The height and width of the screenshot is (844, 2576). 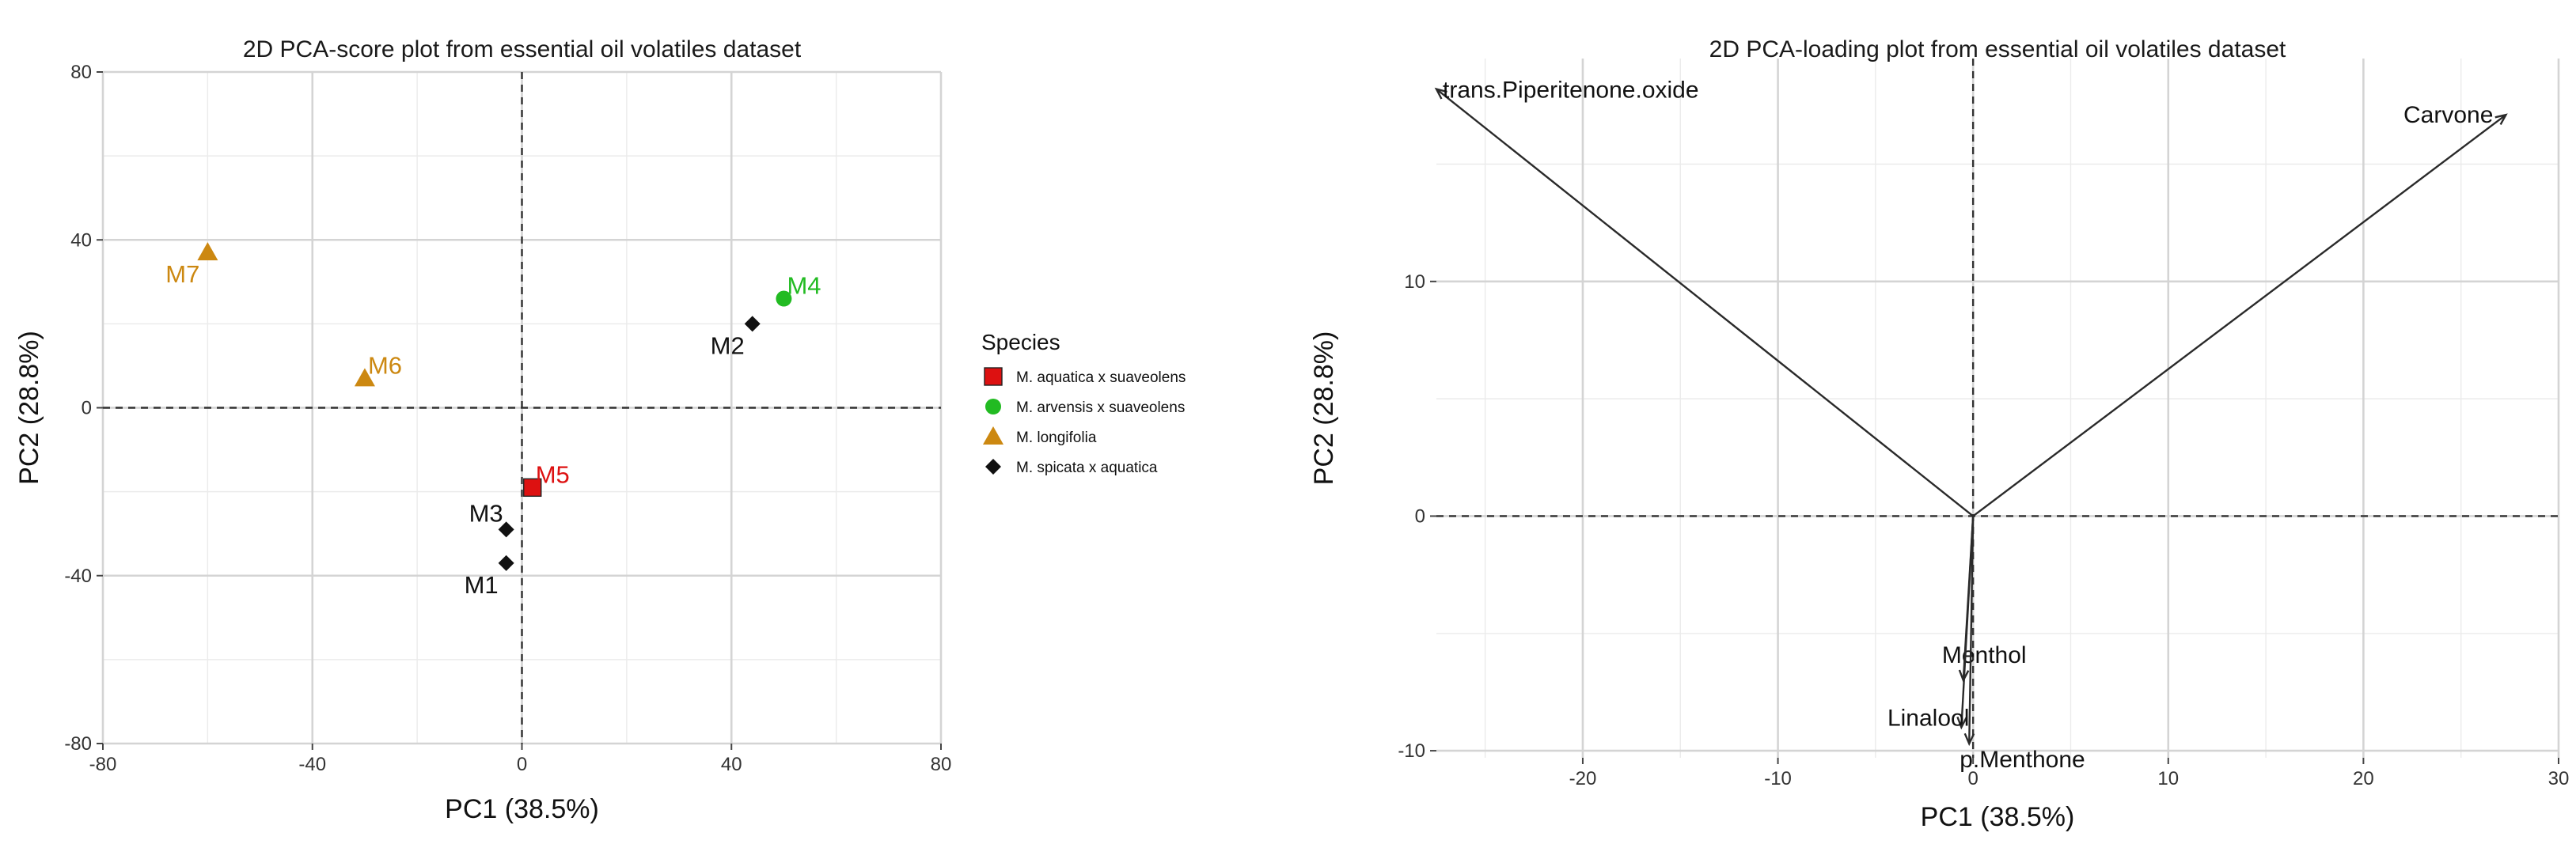 I want to click on loading-y-tick-label: 10, so click(x=1414, y=282).